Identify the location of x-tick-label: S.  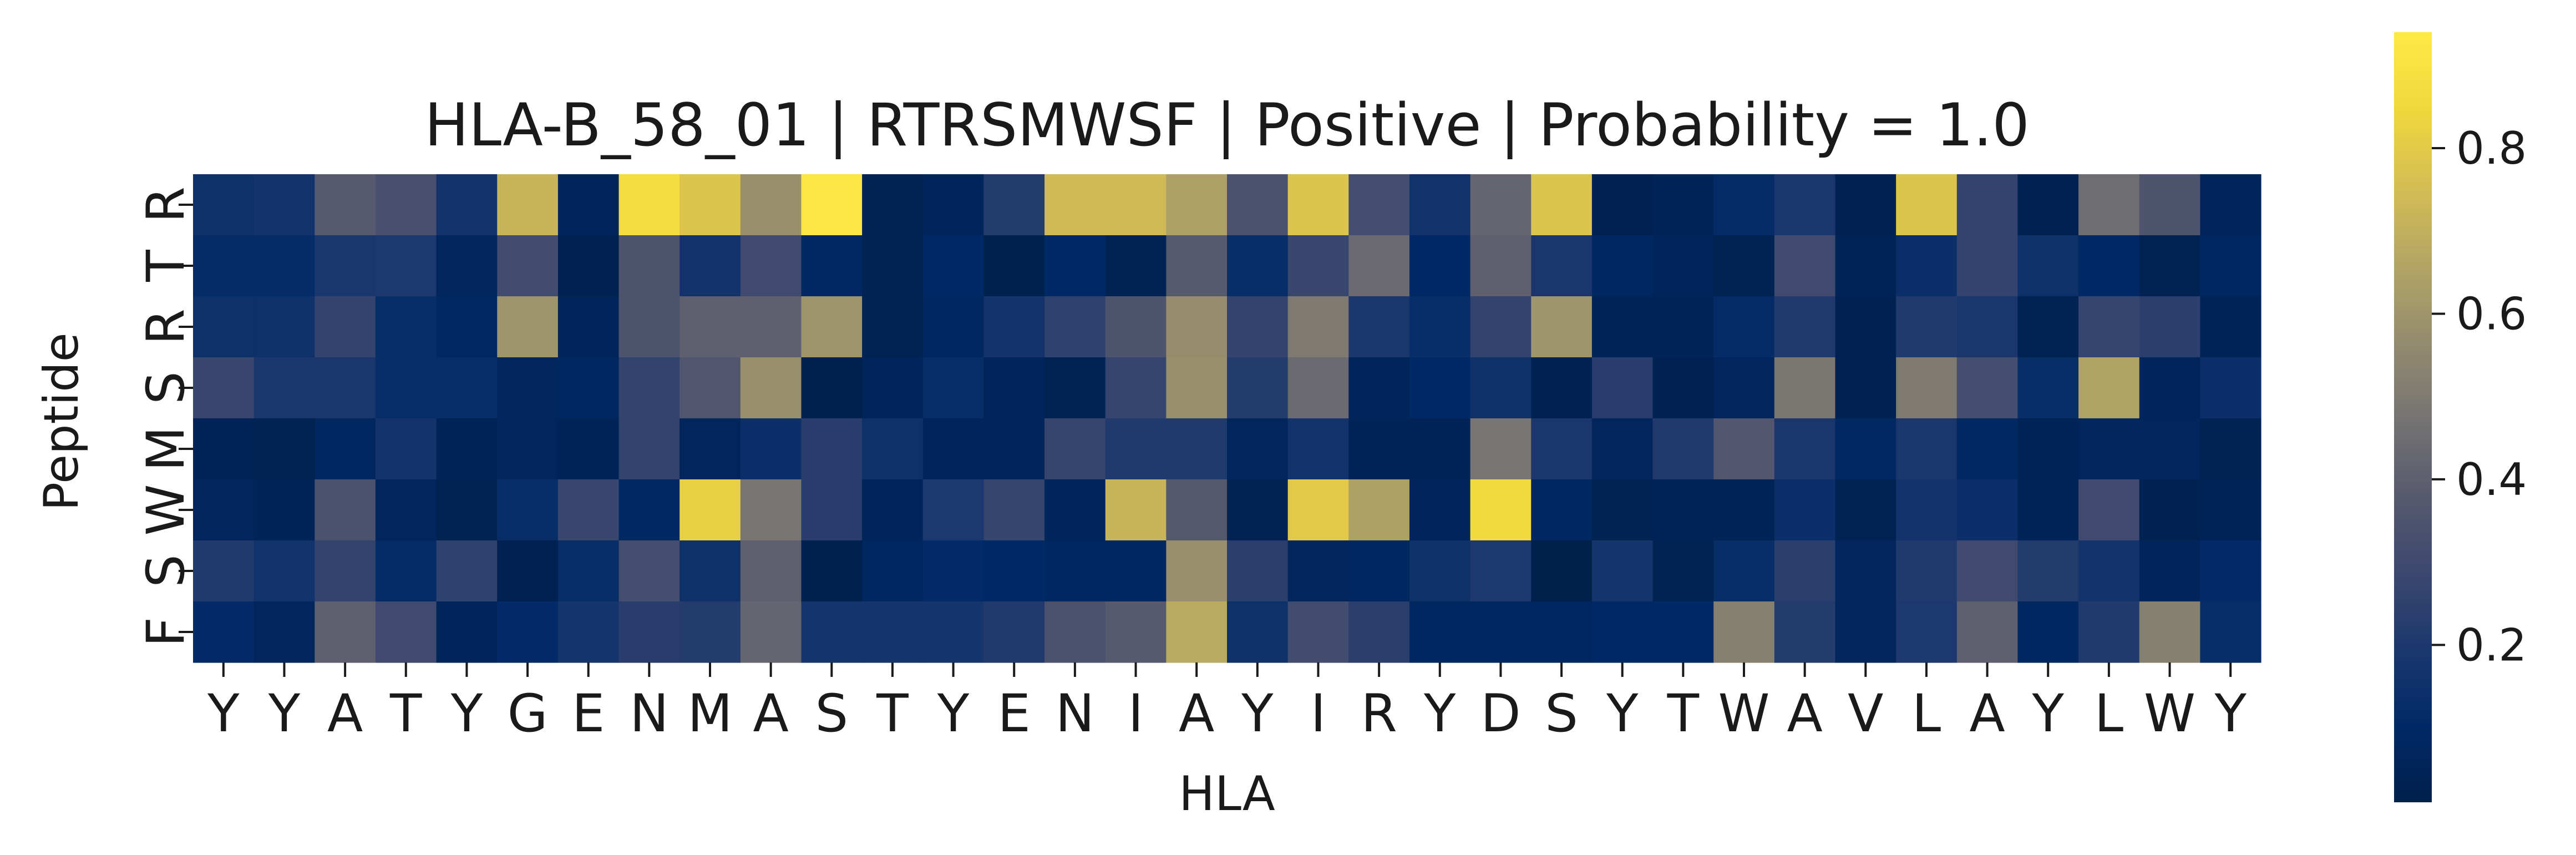
(1561, 714).